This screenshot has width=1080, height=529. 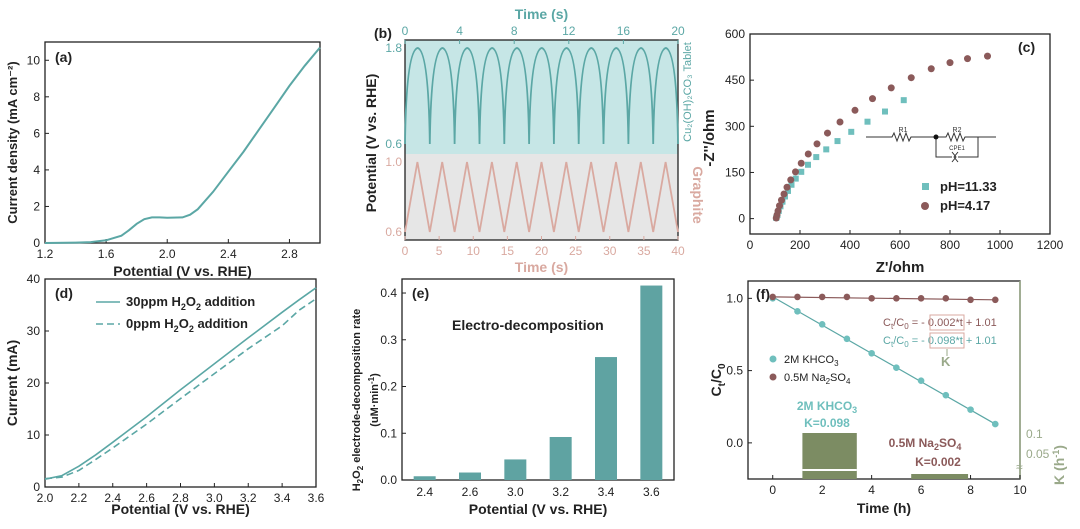 I want to click on legend-square-marker, so click(x=925, y=186).